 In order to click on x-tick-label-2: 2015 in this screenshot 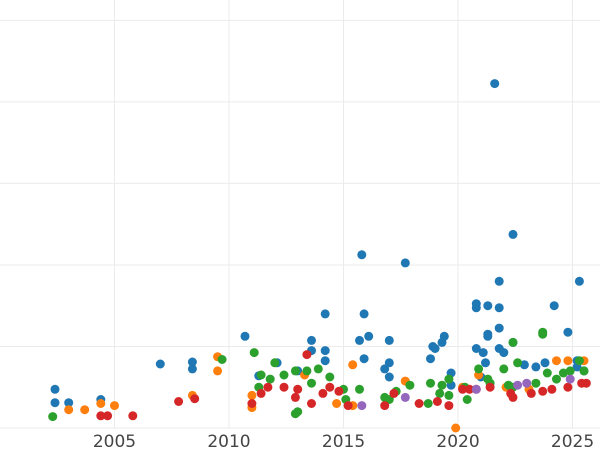, I will do `click(343, 441)`.